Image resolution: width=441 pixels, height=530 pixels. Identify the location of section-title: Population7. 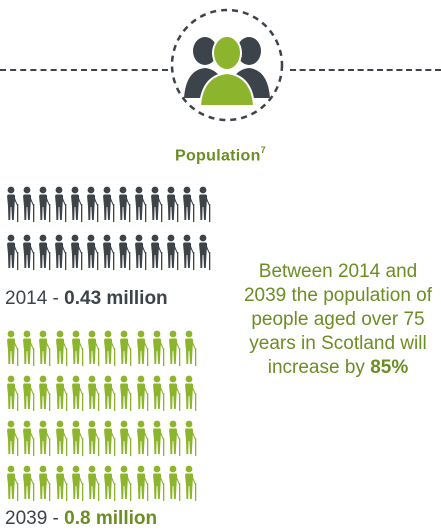
(220, 155).